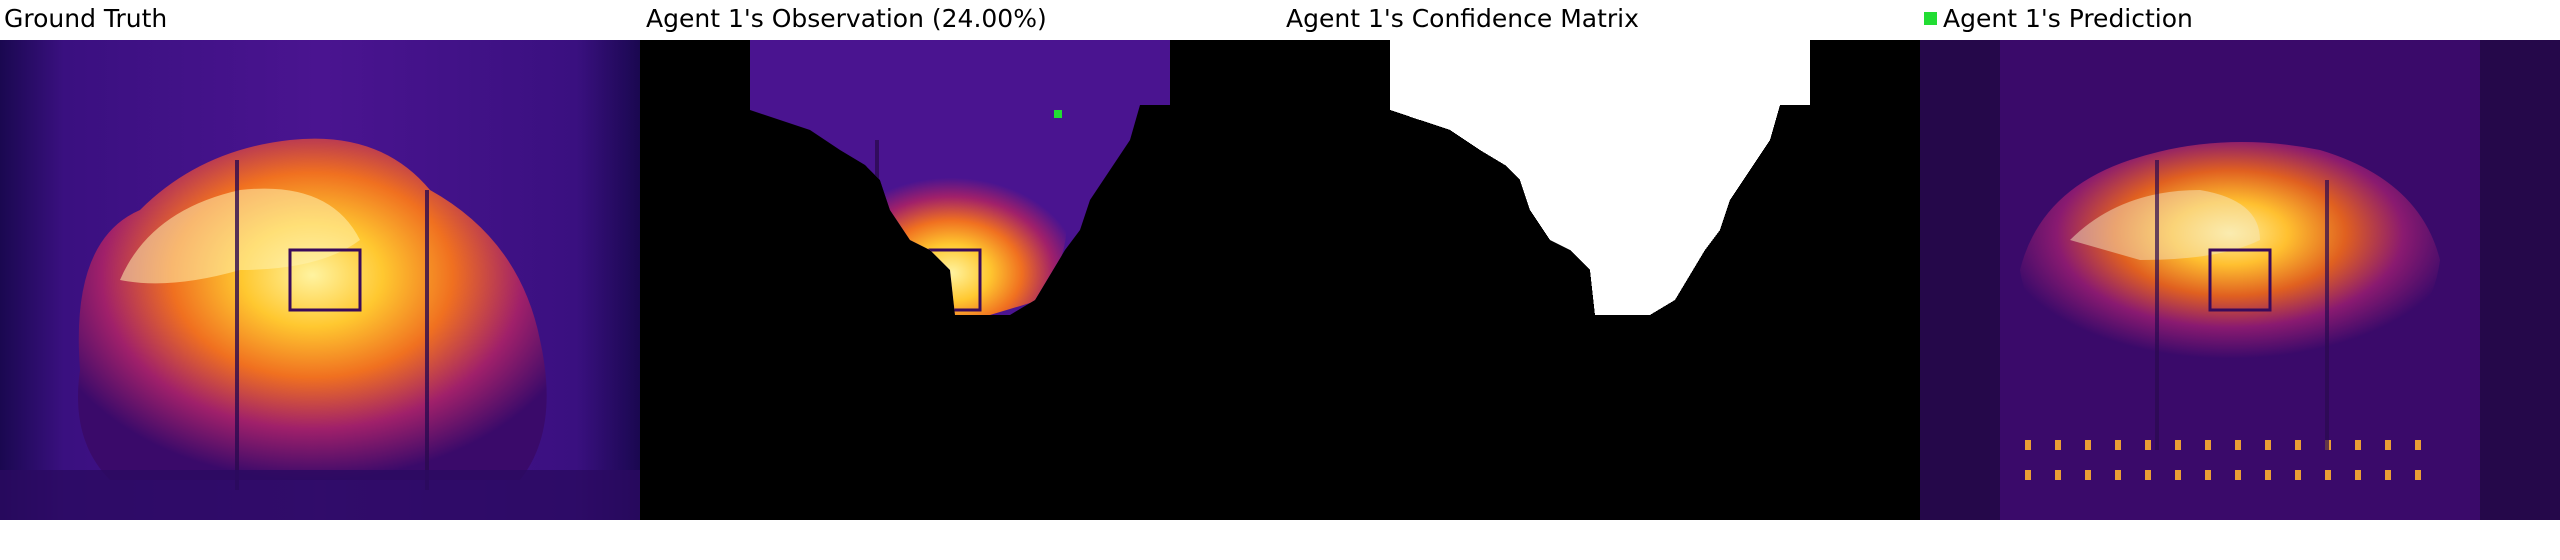 This screenshot has height=560, width=2560. I want to click on prediction-title-wrapper: Agent 1's Prediction, so click(2058, 19).